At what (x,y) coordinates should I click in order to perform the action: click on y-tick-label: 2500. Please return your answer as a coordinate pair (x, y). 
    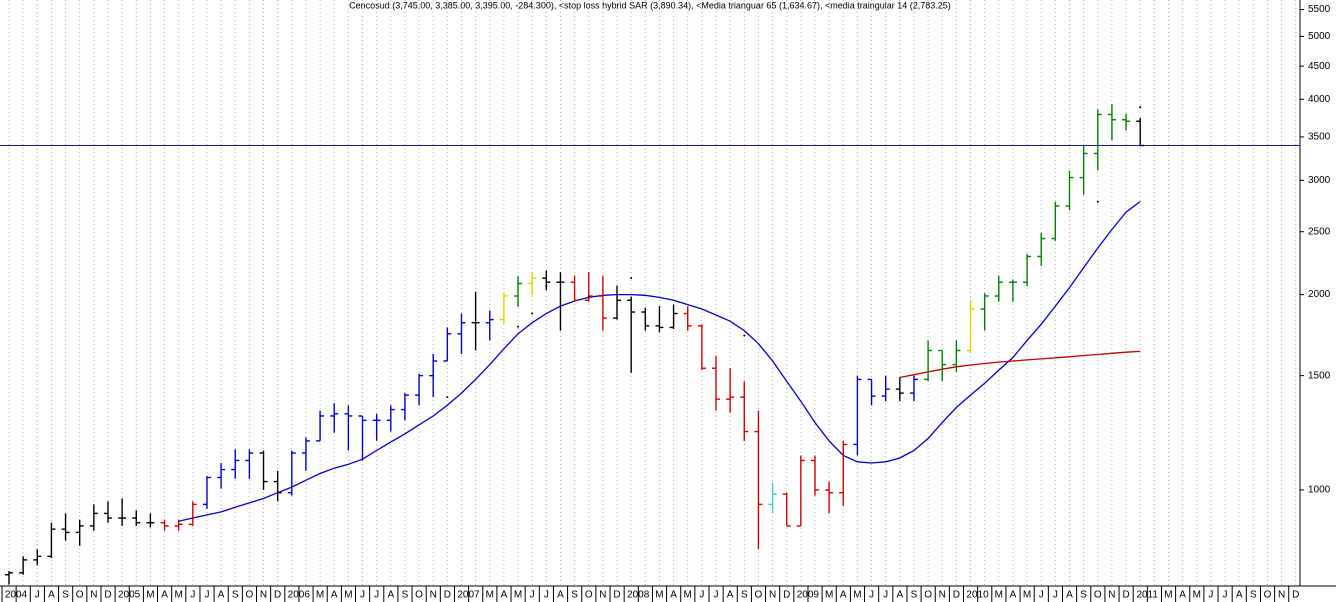
    Looking at the image, I should click on (1319, 231).